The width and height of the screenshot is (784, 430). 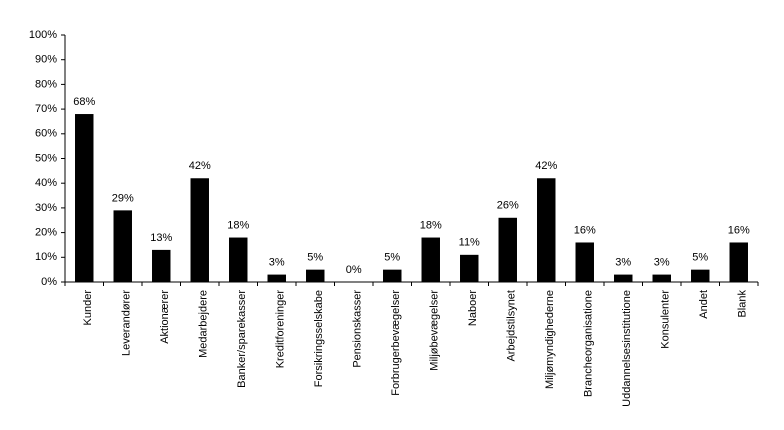 What do you see at coordinates (46, 208) in the screenshot?
I see `y-tick-label: 30%` at bounding box center [46, 208].